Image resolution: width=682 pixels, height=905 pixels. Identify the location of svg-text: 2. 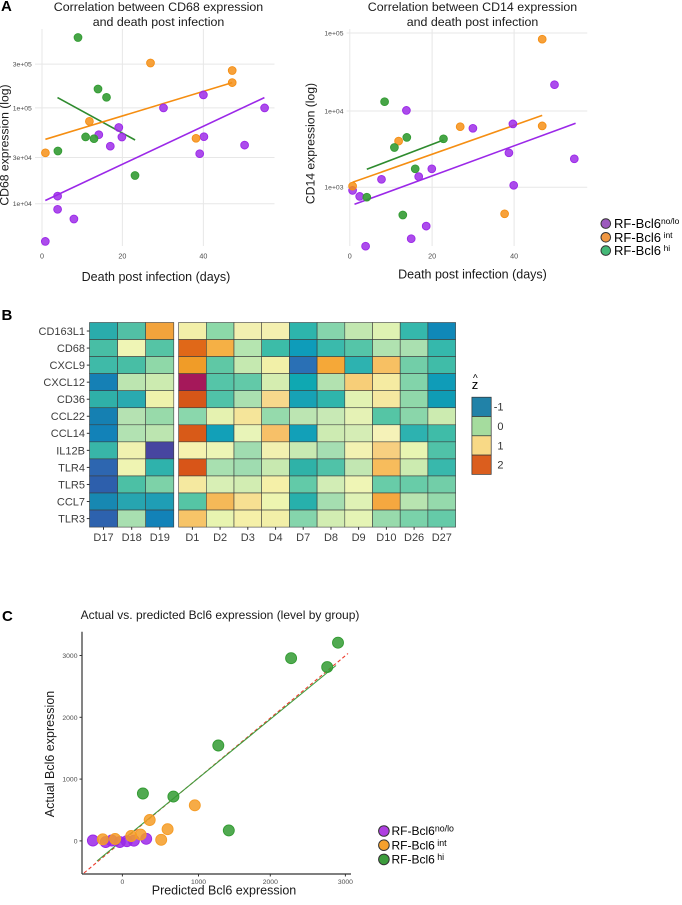
(500, 466).